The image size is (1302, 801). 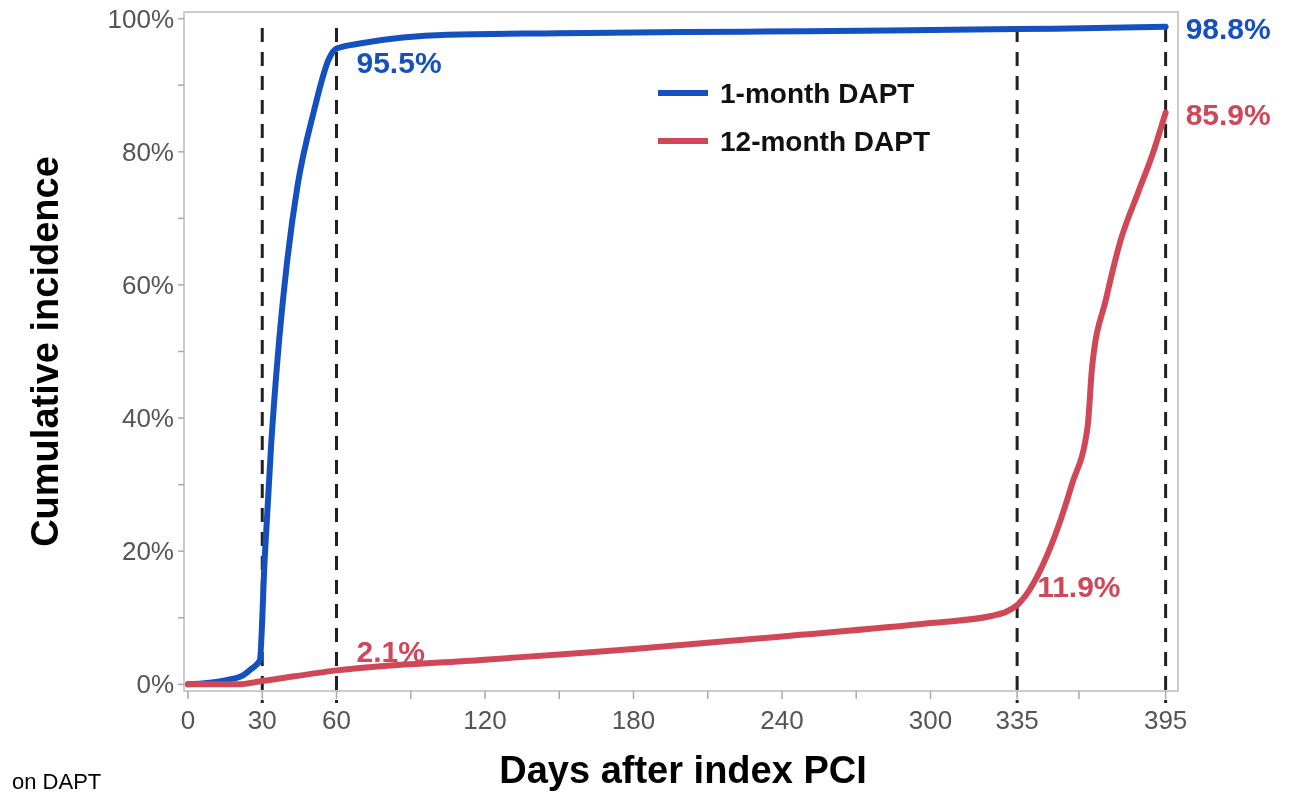 I want to click on y-tick-label: 20%, so click(x=147, y=551).